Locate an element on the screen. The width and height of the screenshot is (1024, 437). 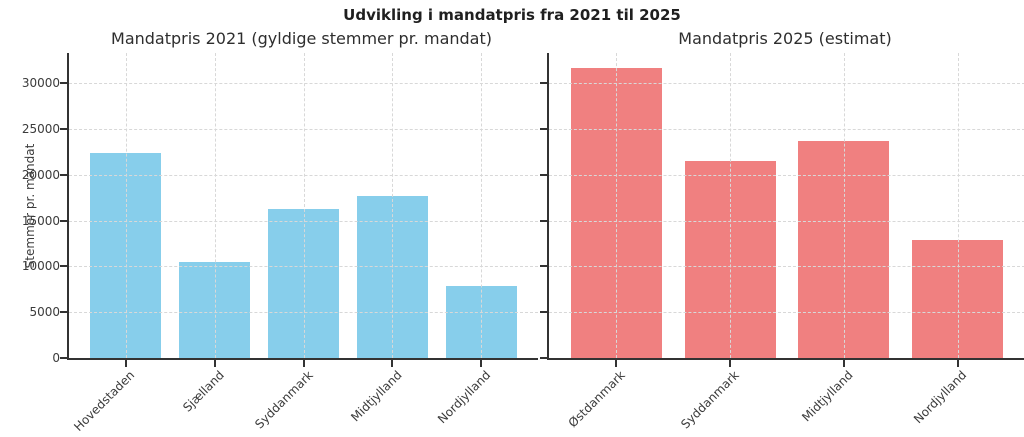
x-tick-label-østdanmark: Østdanmark is located at coordinates (597, 399).